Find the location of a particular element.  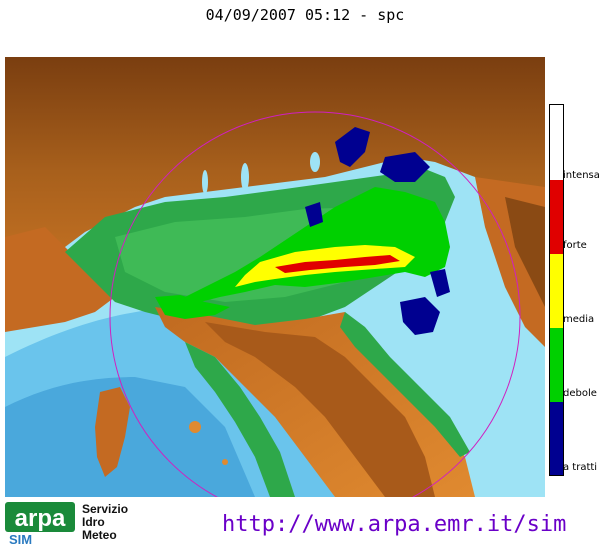

echo-debole-west is located at coordinates (192, 307).